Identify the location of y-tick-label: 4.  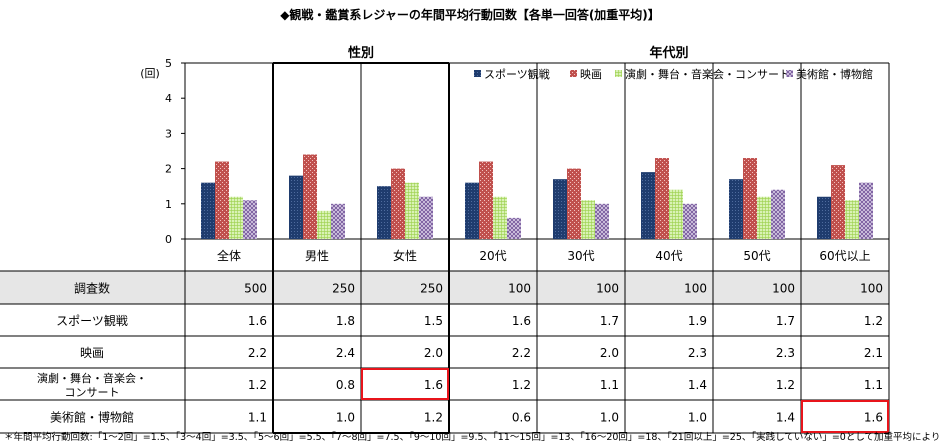
(168, 98).